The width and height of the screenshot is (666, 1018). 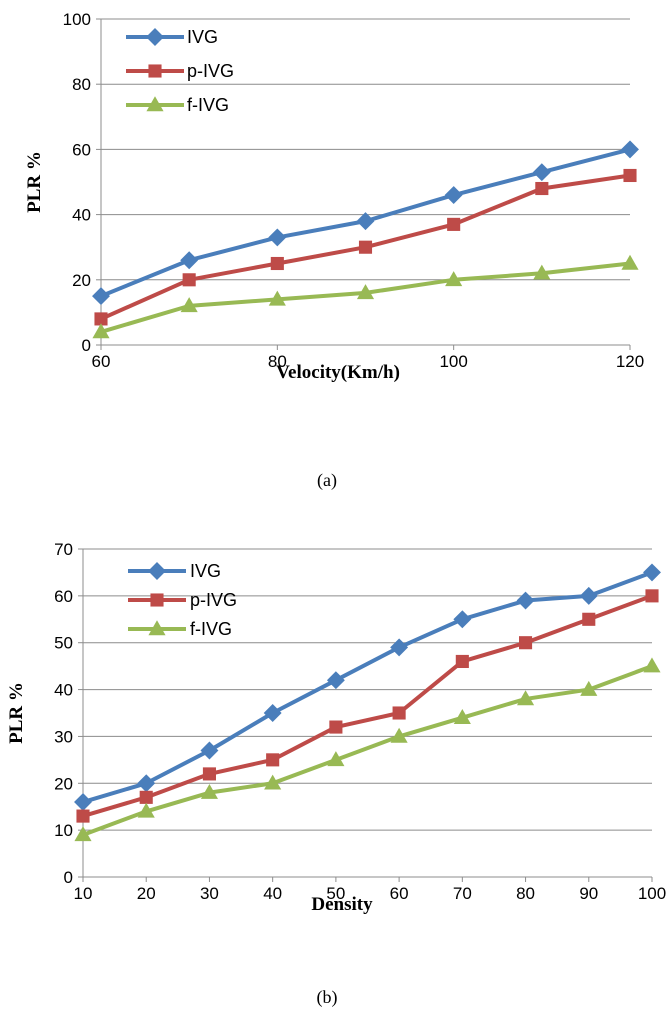 What do you see at coordinates (630, 361) in the screenshot?
I see `x-tick-label: 120` at bounding box center [630, 361].